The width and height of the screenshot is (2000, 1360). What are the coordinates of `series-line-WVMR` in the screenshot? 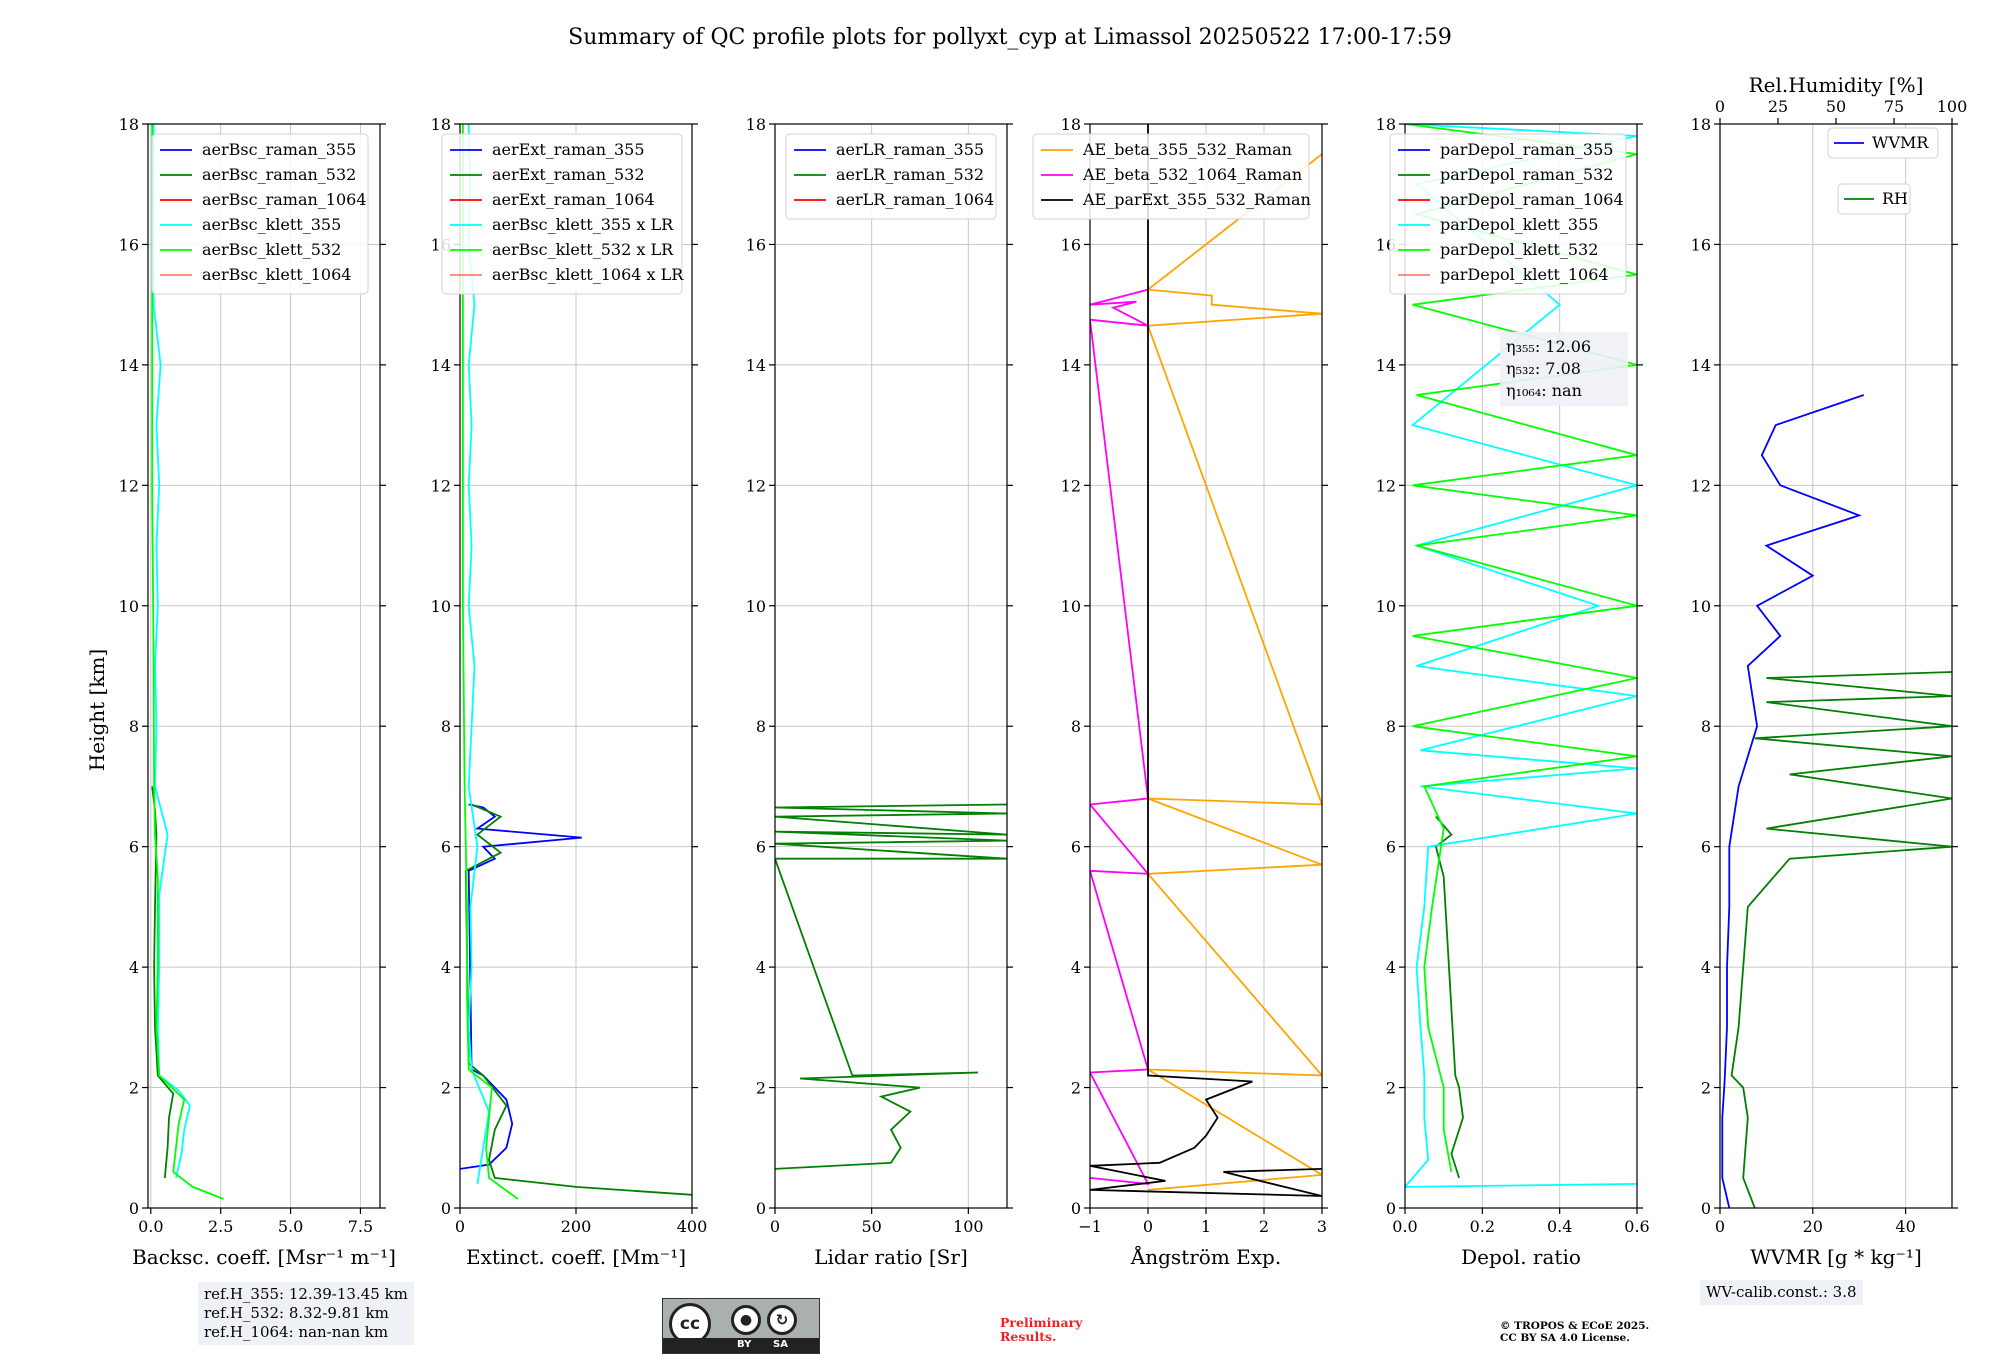 It's located at (1793, 801).